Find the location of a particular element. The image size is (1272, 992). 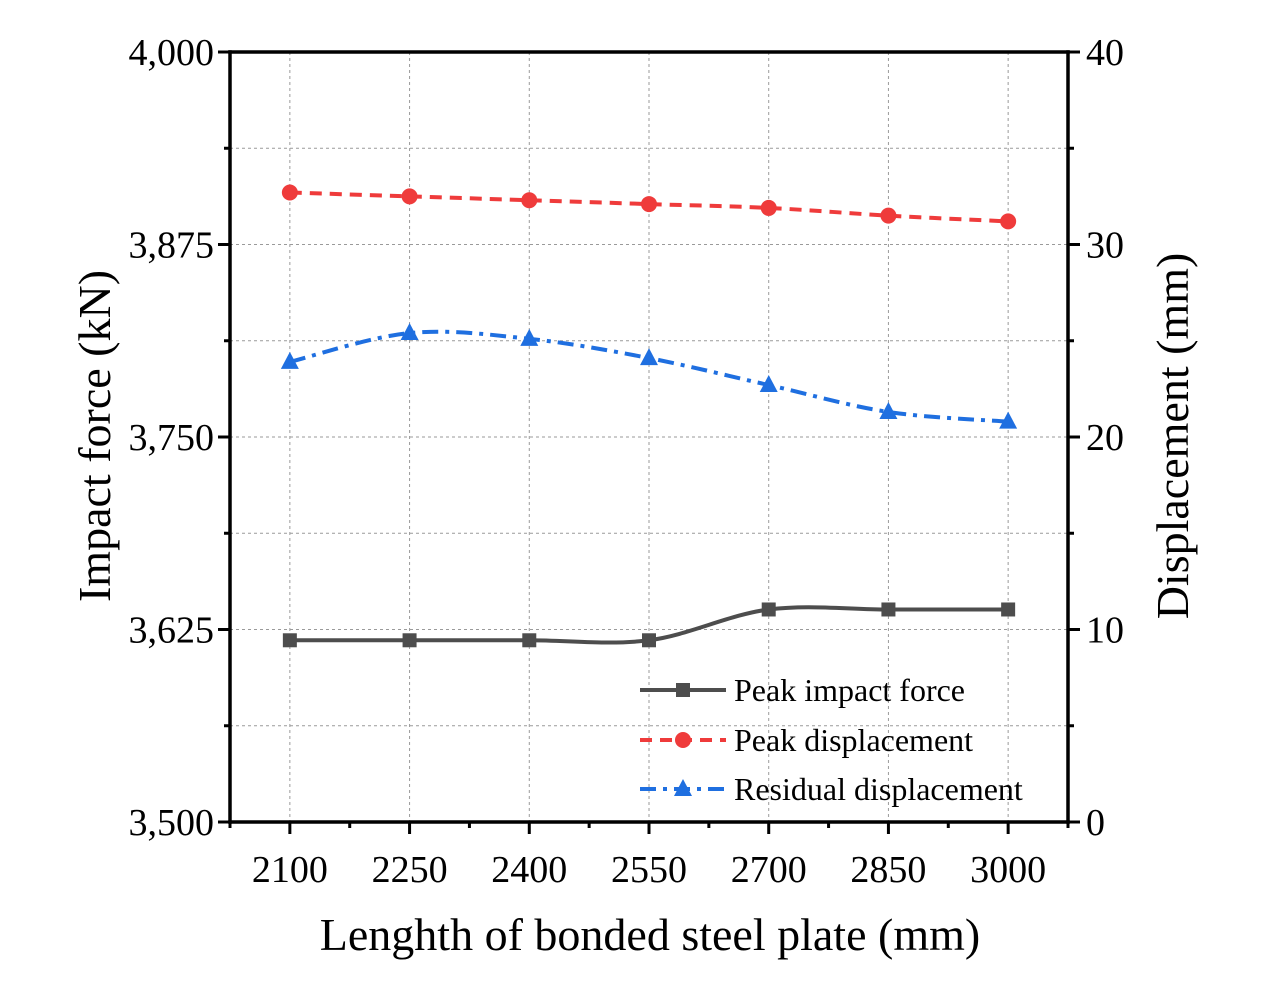

x-tick-label: 2400 is located at coordinates (529, 870).